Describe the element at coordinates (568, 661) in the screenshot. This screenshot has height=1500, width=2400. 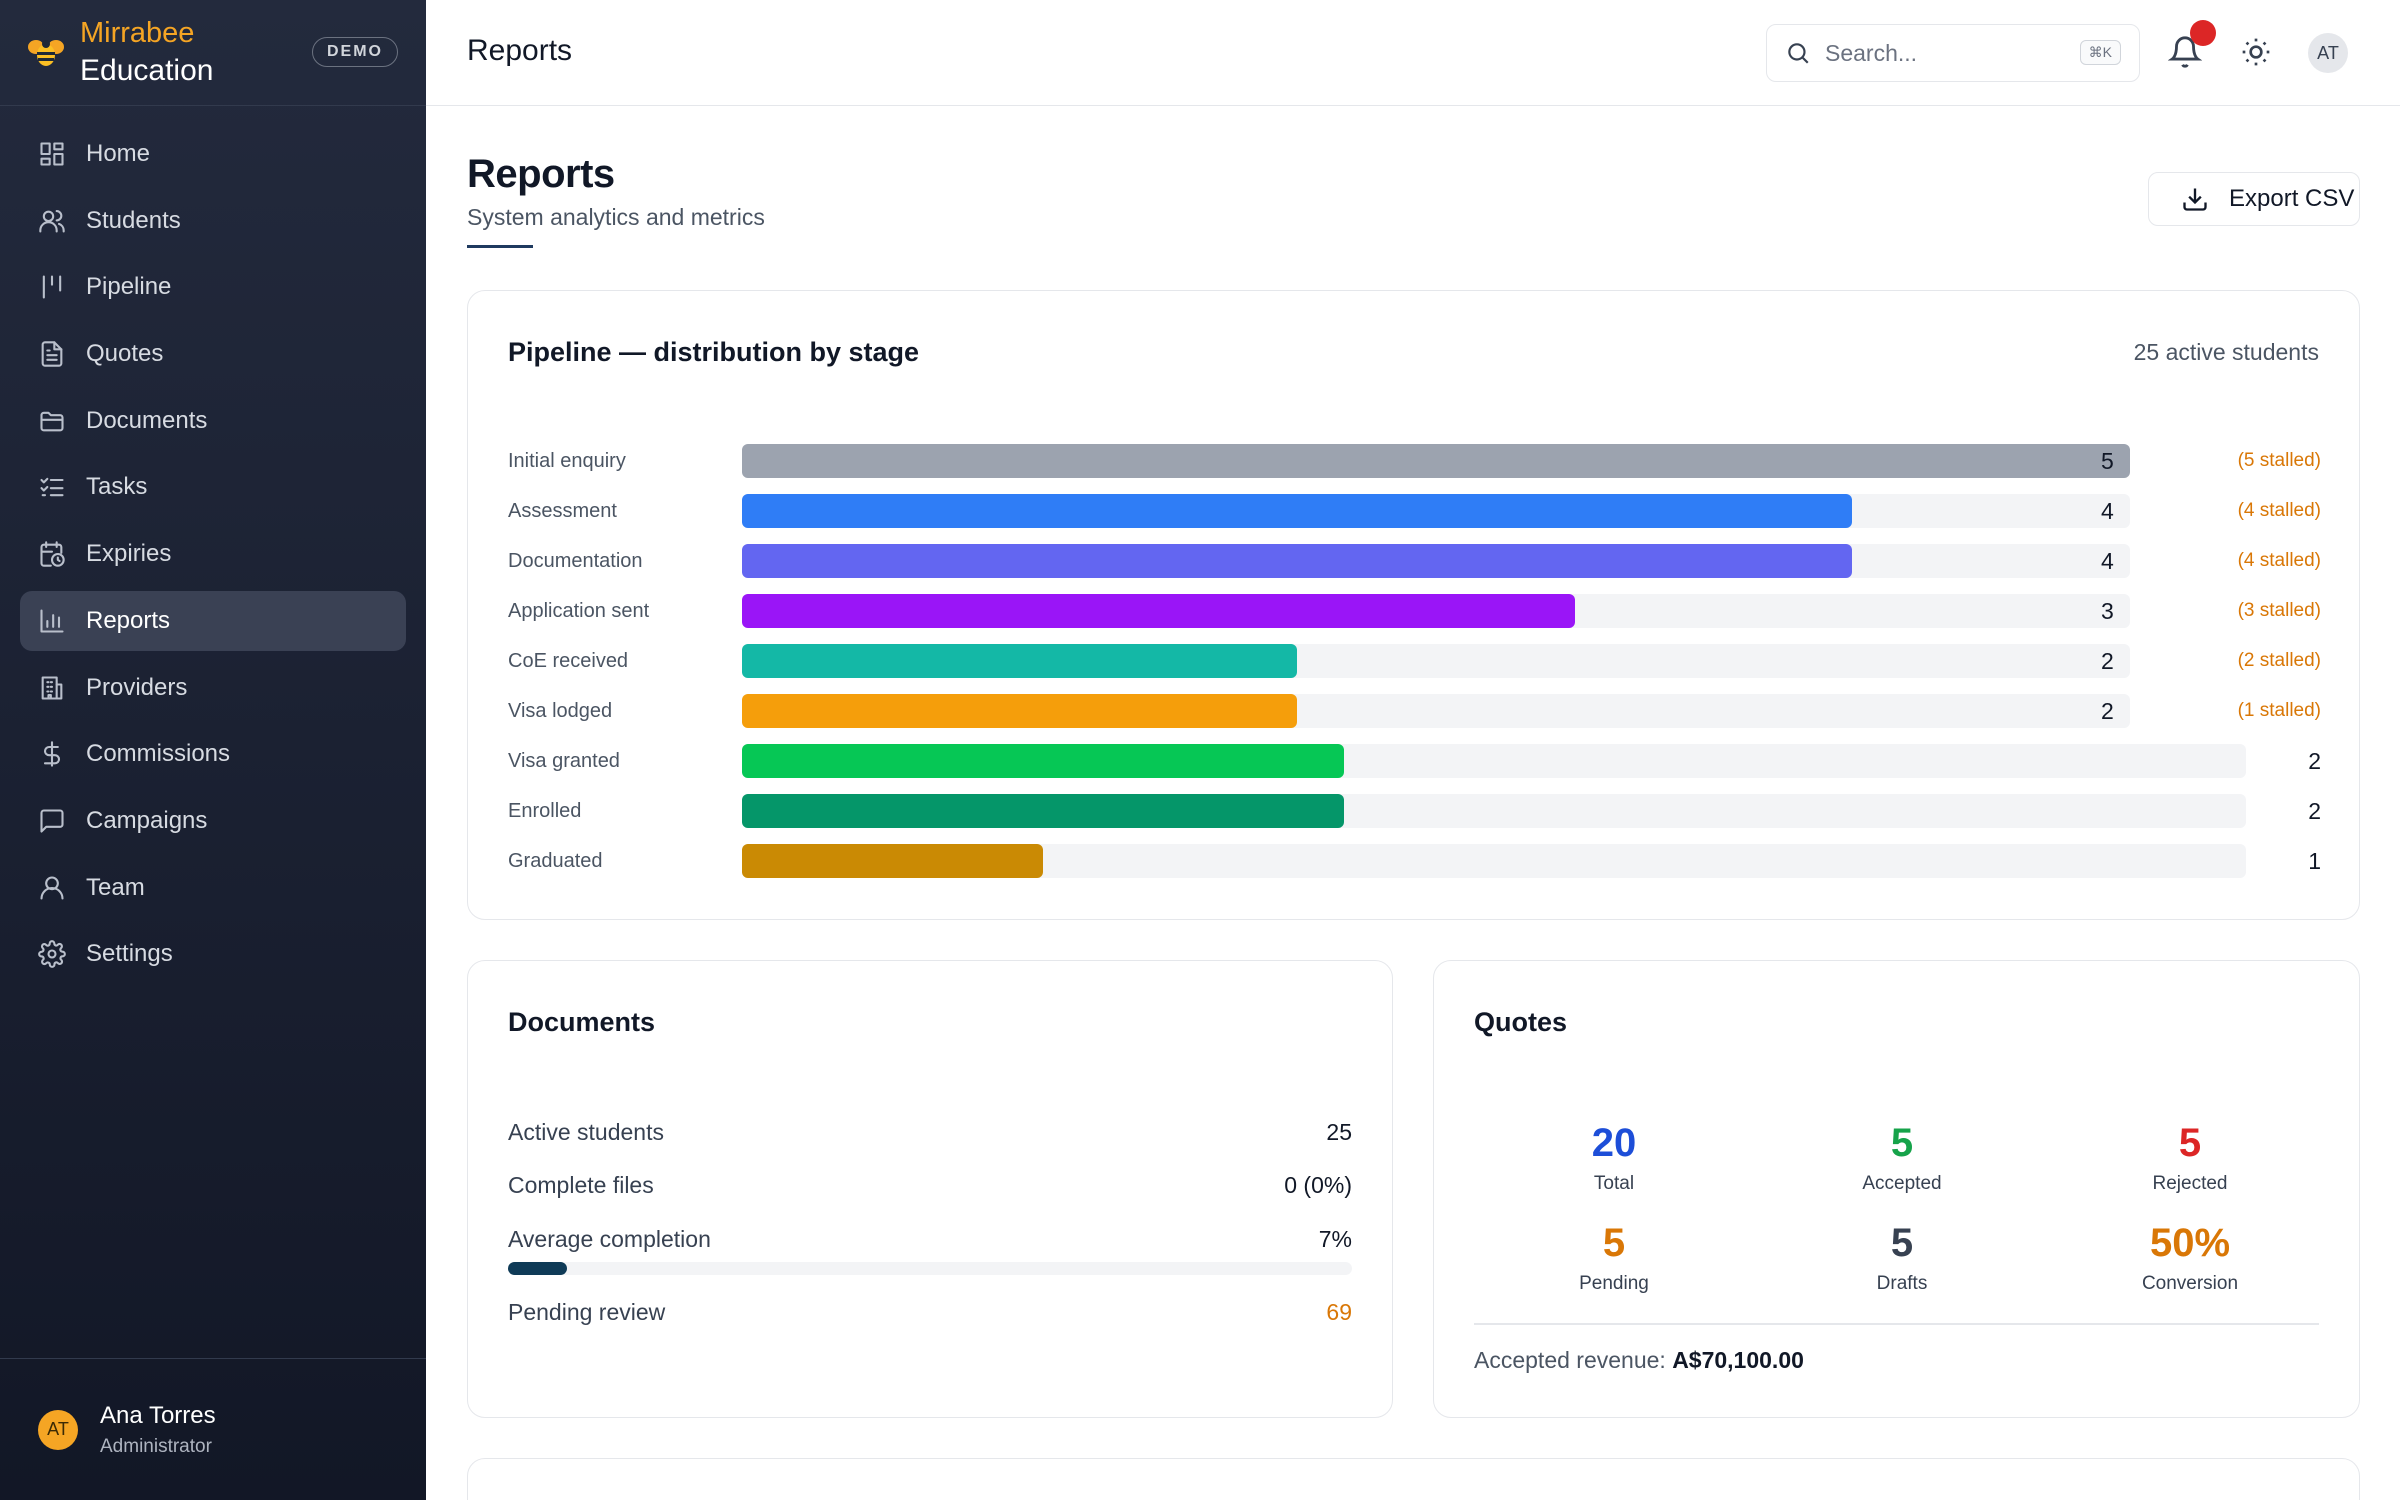
I see `stage-label: CoE received` at that location.